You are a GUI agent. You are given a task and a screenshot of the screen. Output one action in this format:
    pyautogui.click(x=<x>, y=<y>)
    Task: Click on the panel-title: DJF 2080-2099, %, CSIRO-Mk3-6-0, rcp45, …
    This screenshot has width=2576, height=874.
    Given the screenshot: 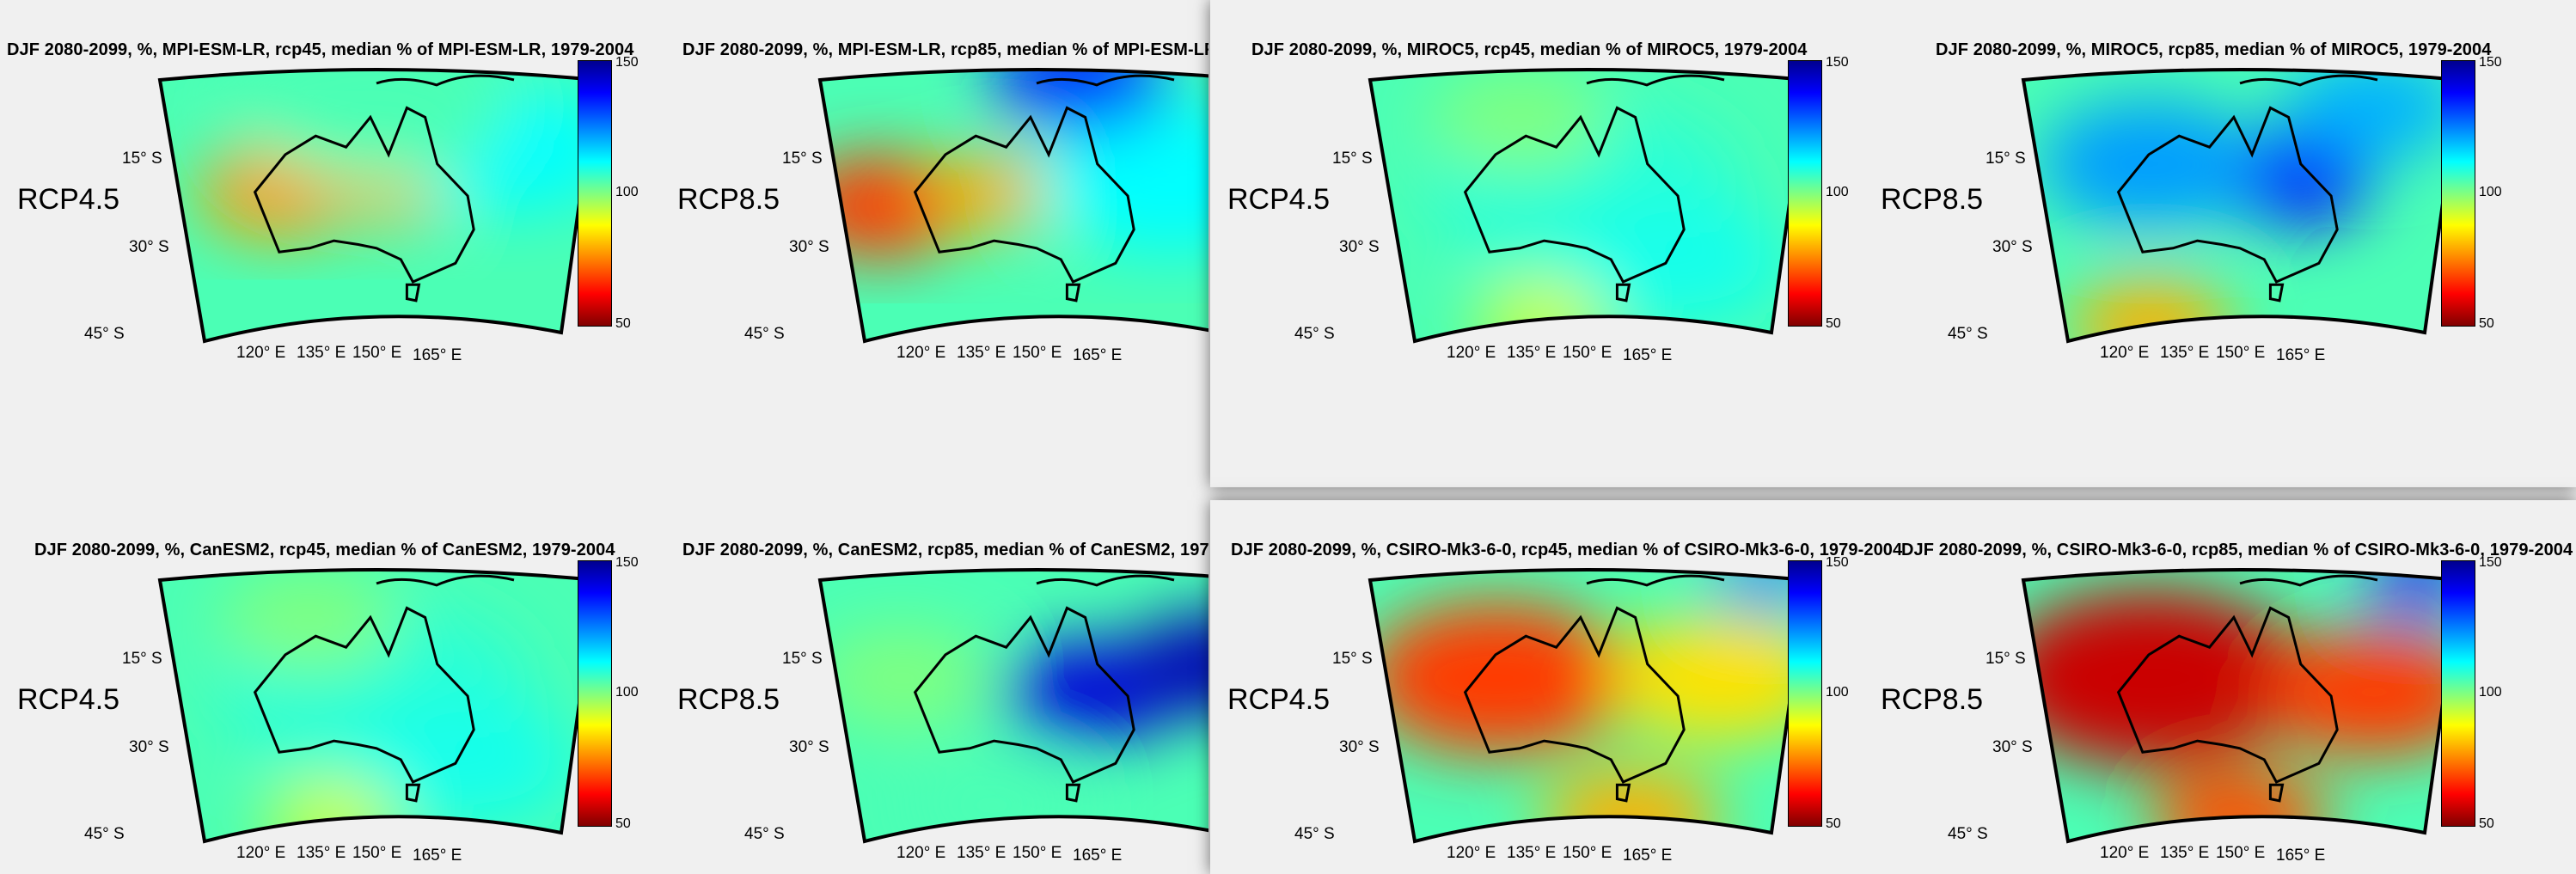 What is the action you would take?
    pyautogui.click(x=1567, y=550)
    